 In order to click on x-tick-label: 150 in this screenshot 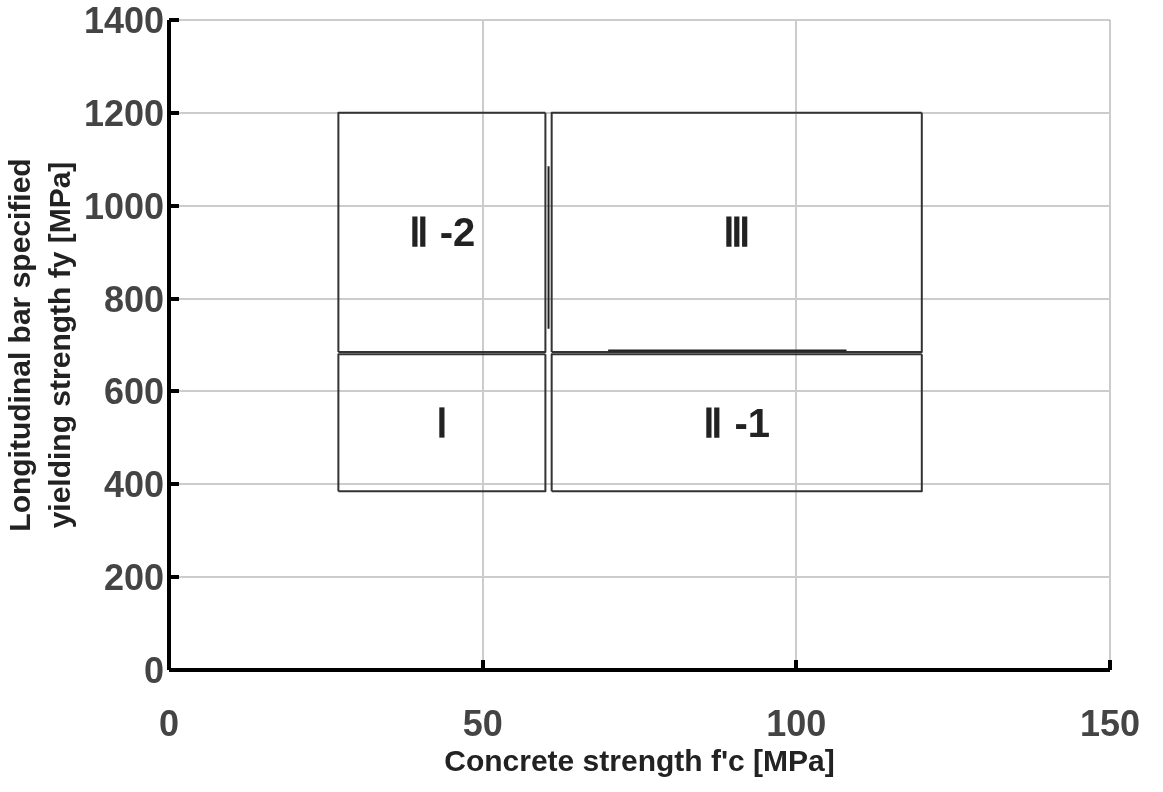, I will do `click(1110, 723)`.